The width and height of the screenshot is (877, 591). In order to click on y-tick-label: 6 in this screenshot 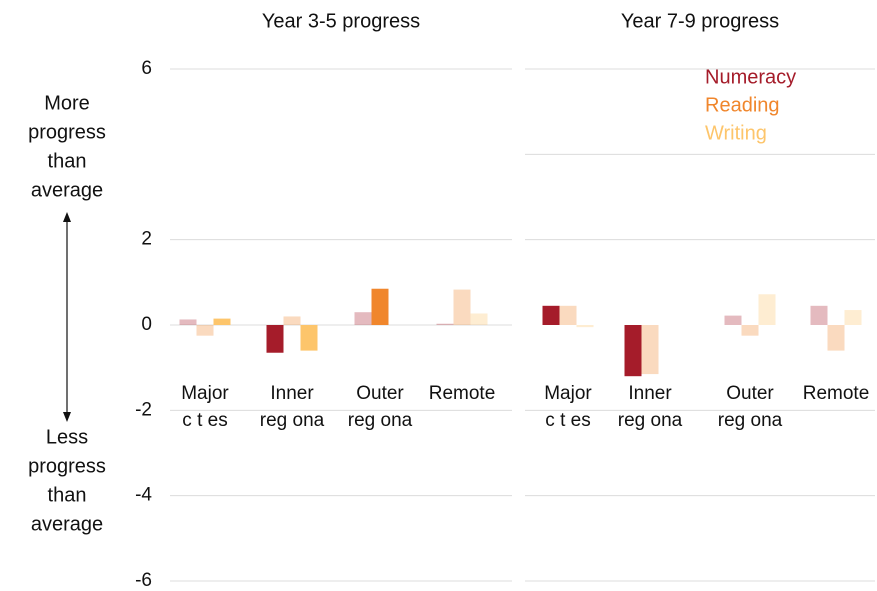, I will do `click(146, 68)`.